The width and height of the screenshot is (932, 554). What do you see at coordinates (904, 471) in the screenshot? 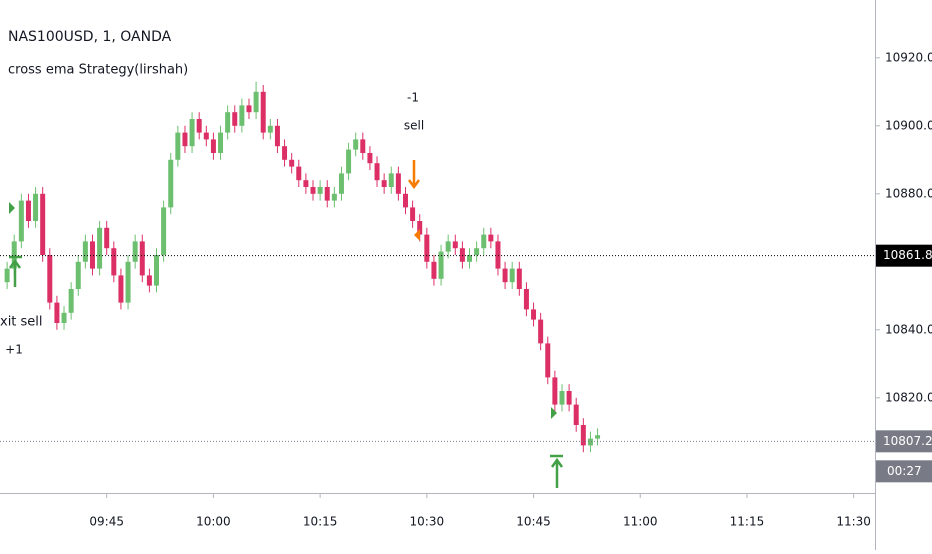
I see `countdown: 00:27` at bounding box center [904, 471].